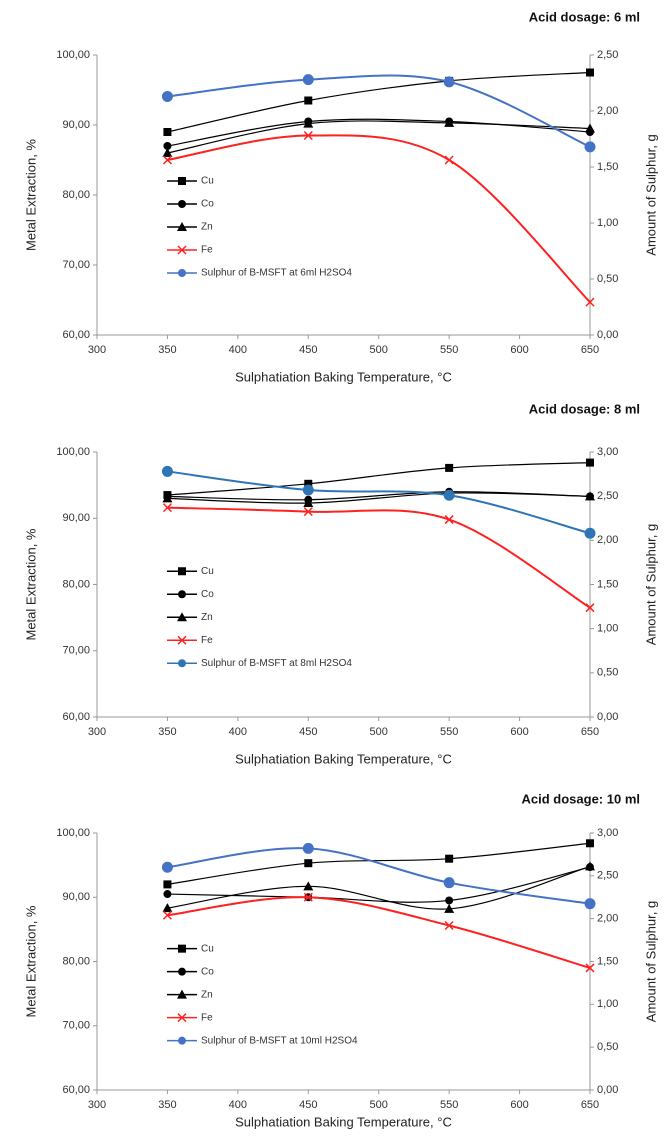  Describe the element at coordinates (276, 273) in the screenshot. I see `legend-label: Sulphur of B-MSFT at 6ml H2SO4` at that location.